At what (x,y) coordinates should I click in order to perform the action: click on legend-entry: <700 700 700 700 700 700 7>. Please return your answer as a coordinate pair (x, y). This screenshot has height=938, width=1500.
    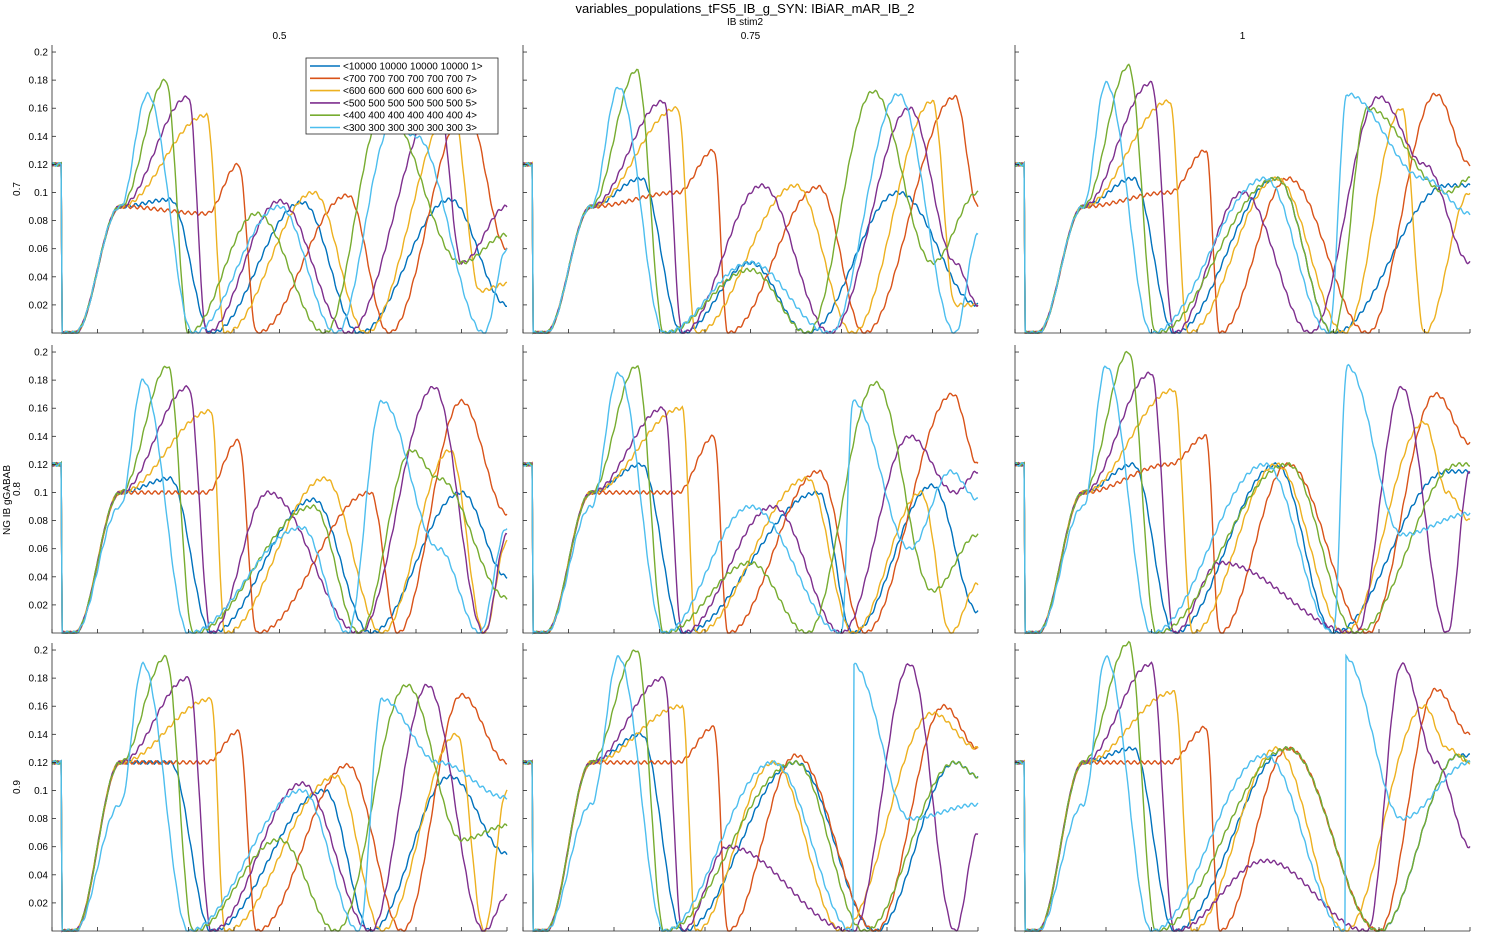
    Looking at the image, I should click on (410, 79).